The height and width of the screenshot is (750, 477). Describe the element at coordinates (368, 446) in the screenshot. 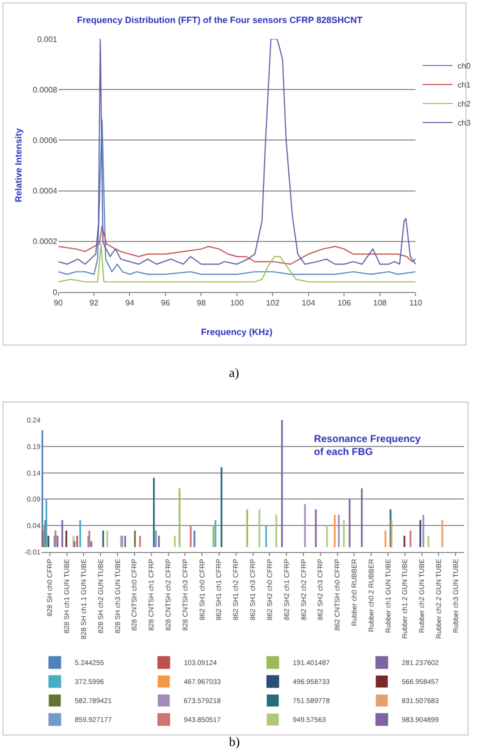

I see `text: Resonance Frequency of each FBG` at that location.